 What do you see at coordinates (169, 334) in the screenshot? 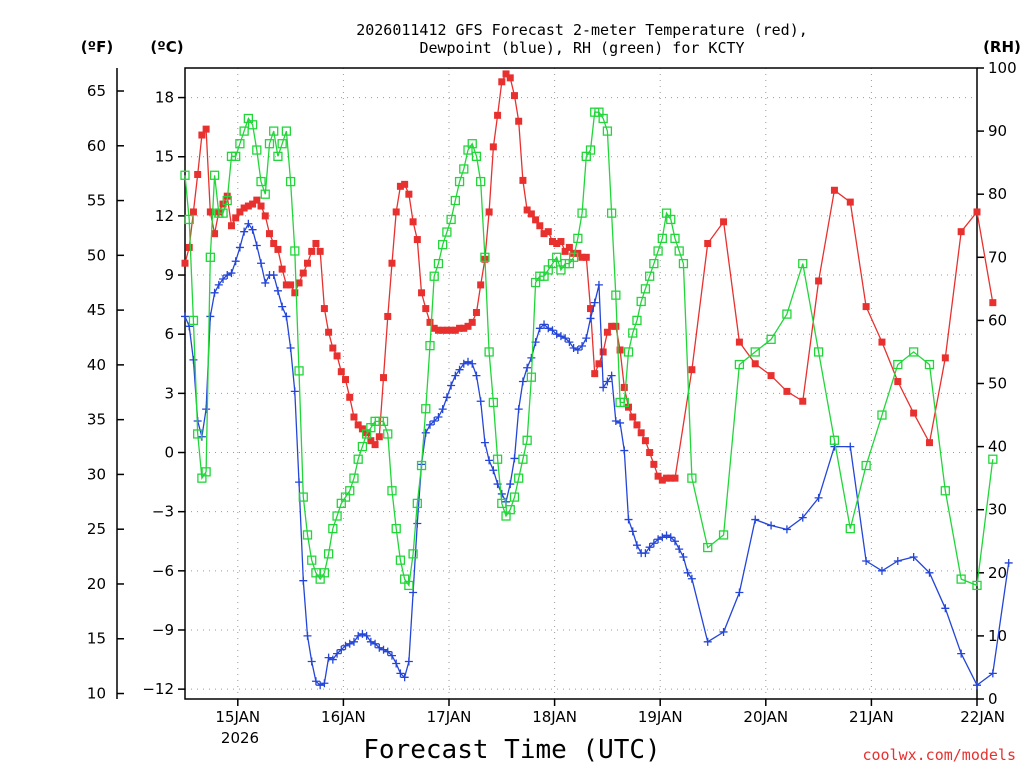
I see `celsius-tick-label: 6` at bounding box center [169, 334].